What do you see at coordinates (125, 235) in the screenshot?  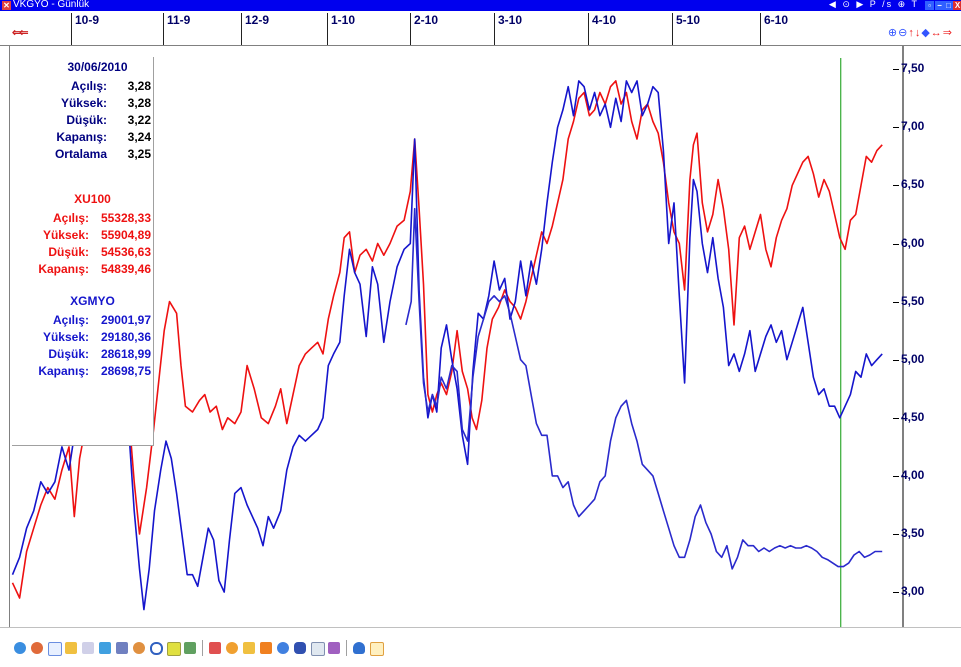 I see `xu100-value: 55904,89` at bounding box center [125, 235].